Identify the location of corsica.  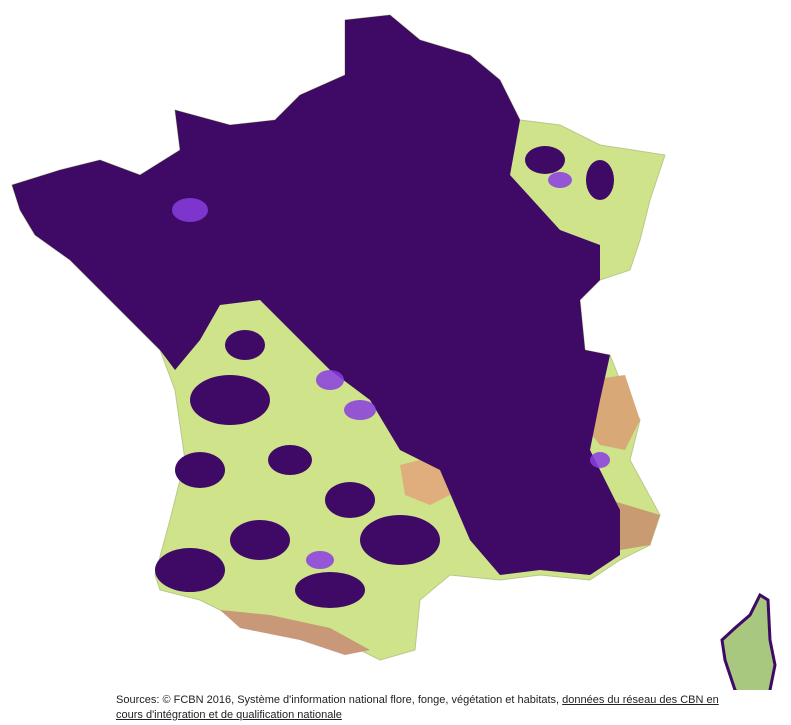
(748, 641).